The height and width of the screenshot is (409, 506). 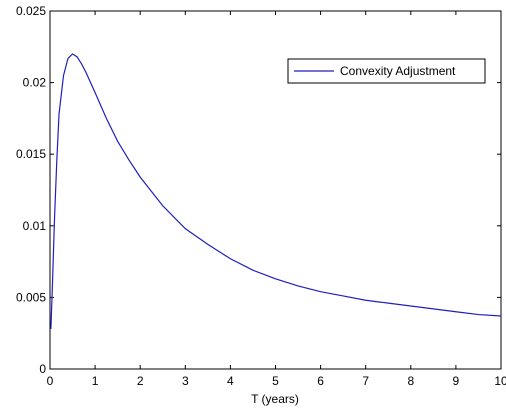 What do you see at coordinates (31, 190) in the screenshot?
I see `y-tick-labels: 0 0.005 0.01 0.015 0.02 0.025` at bounding box center [31, 190].